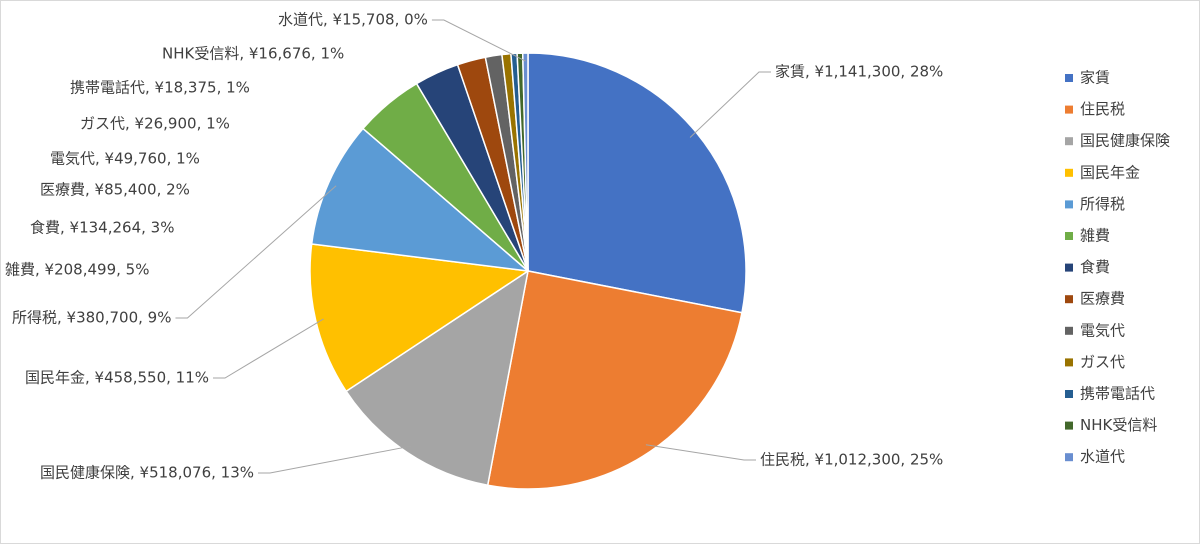  Describe the element at coordinates (1118, 425) in the screenshot. I see `legend-label: NHK受信料` at that location.